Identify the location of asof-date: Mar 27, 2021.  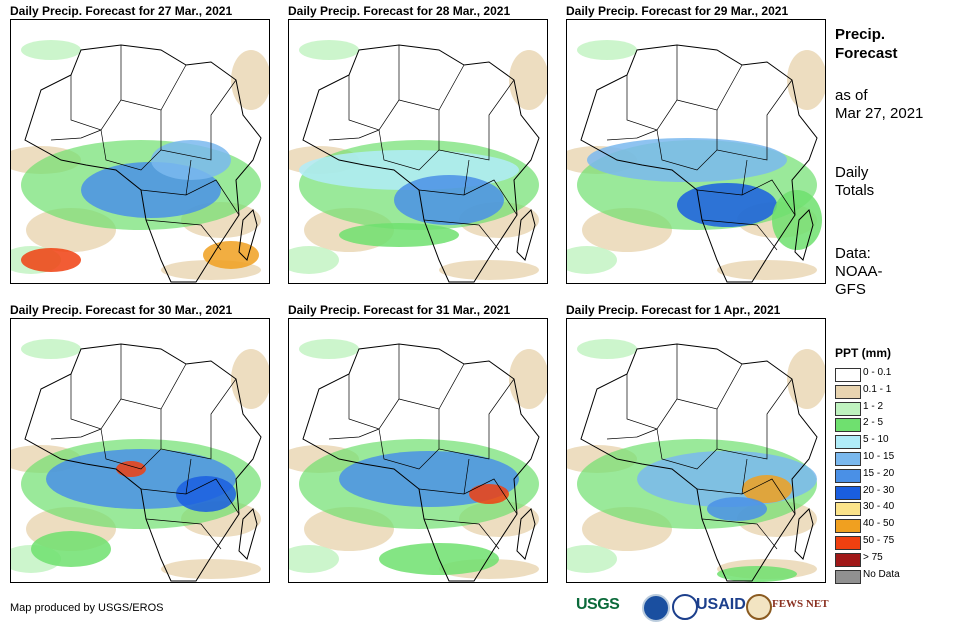
(879, 113).